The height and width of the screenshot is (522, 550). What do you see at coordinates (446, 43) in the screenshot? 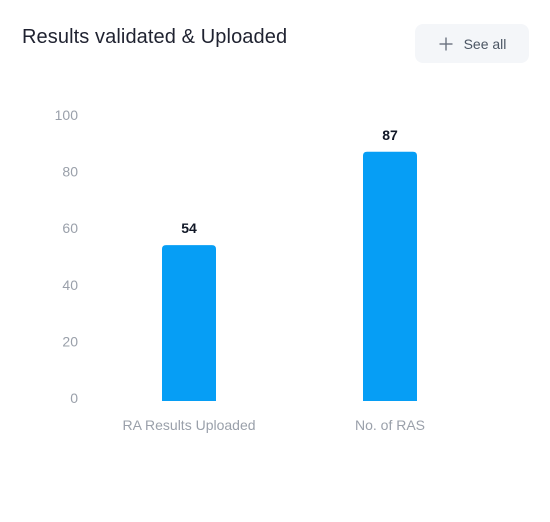
I see `plus-icon` at bounding box center [446, 43].